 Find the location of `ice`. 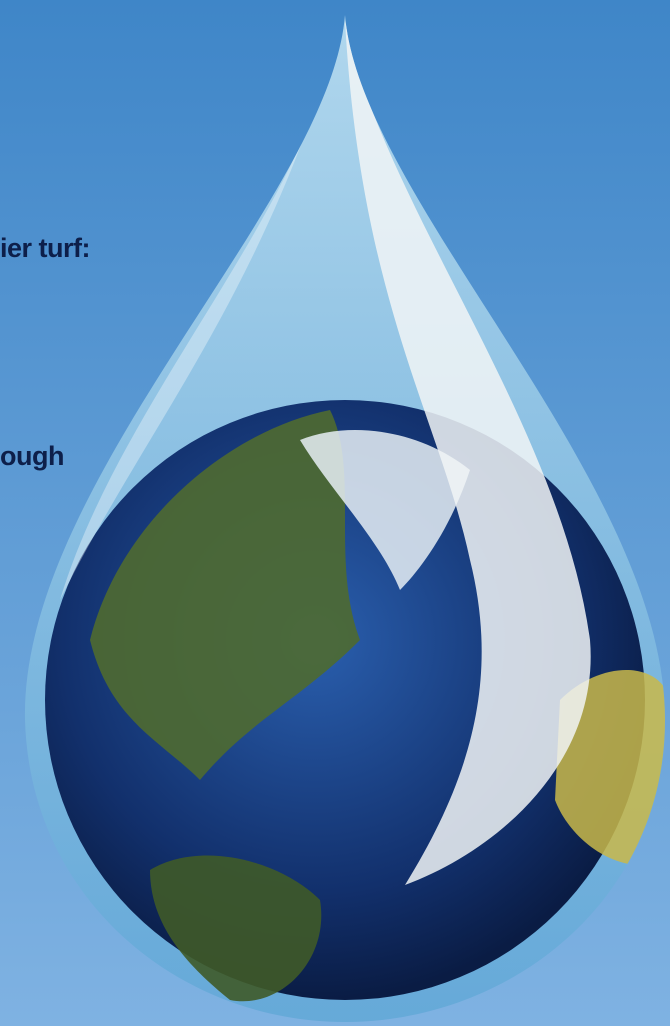

ice is located at coordinates (385, 510).